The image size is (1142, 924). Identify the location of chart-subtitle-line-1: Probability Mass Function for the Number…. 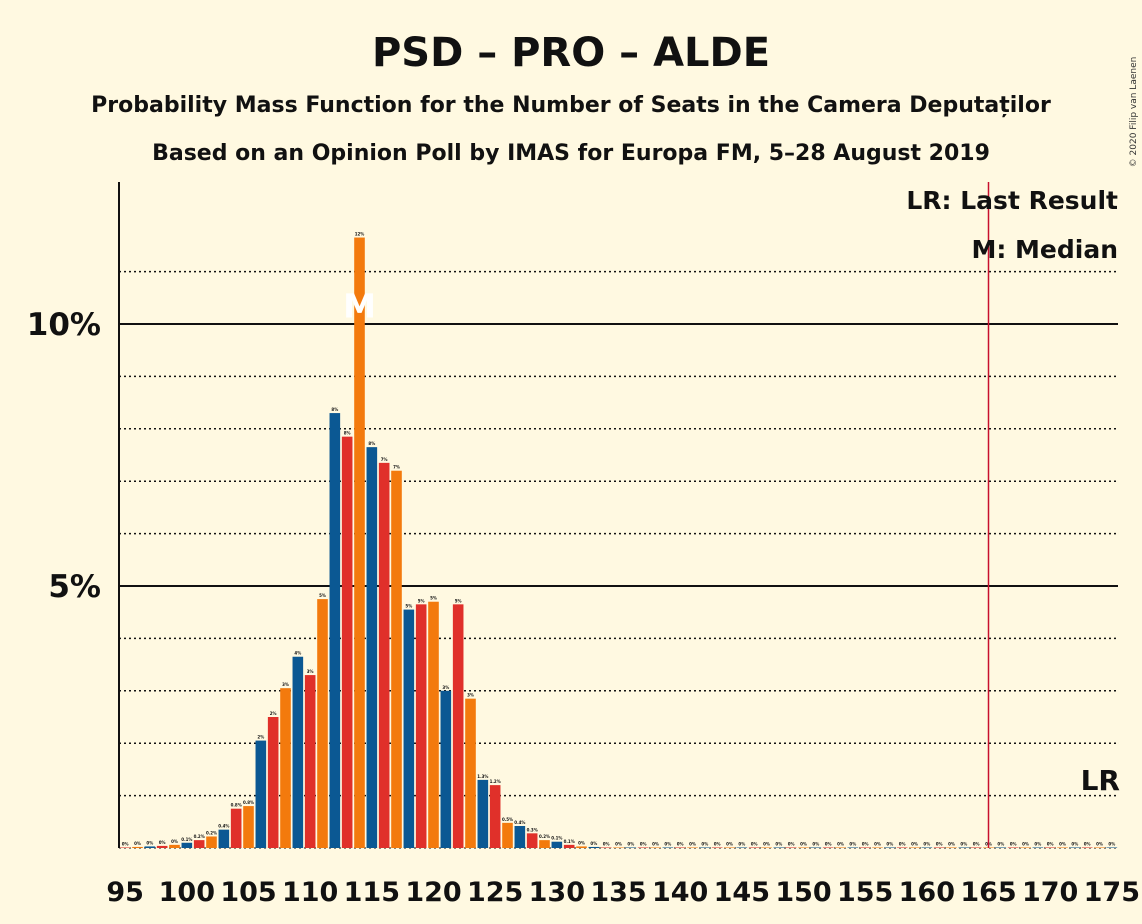
(571, 105).